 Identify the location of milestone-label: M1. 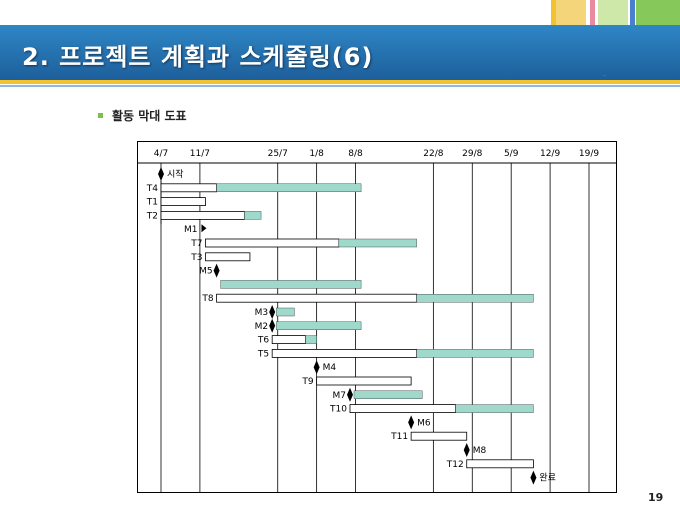
(191, 230).